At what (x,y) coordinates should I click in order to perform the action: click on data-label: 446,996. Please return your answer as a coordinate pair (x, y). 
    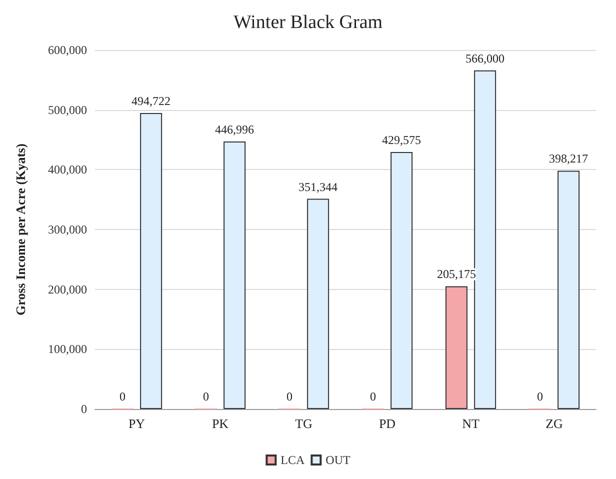
    Looking at the image, I should click on (234, 129).